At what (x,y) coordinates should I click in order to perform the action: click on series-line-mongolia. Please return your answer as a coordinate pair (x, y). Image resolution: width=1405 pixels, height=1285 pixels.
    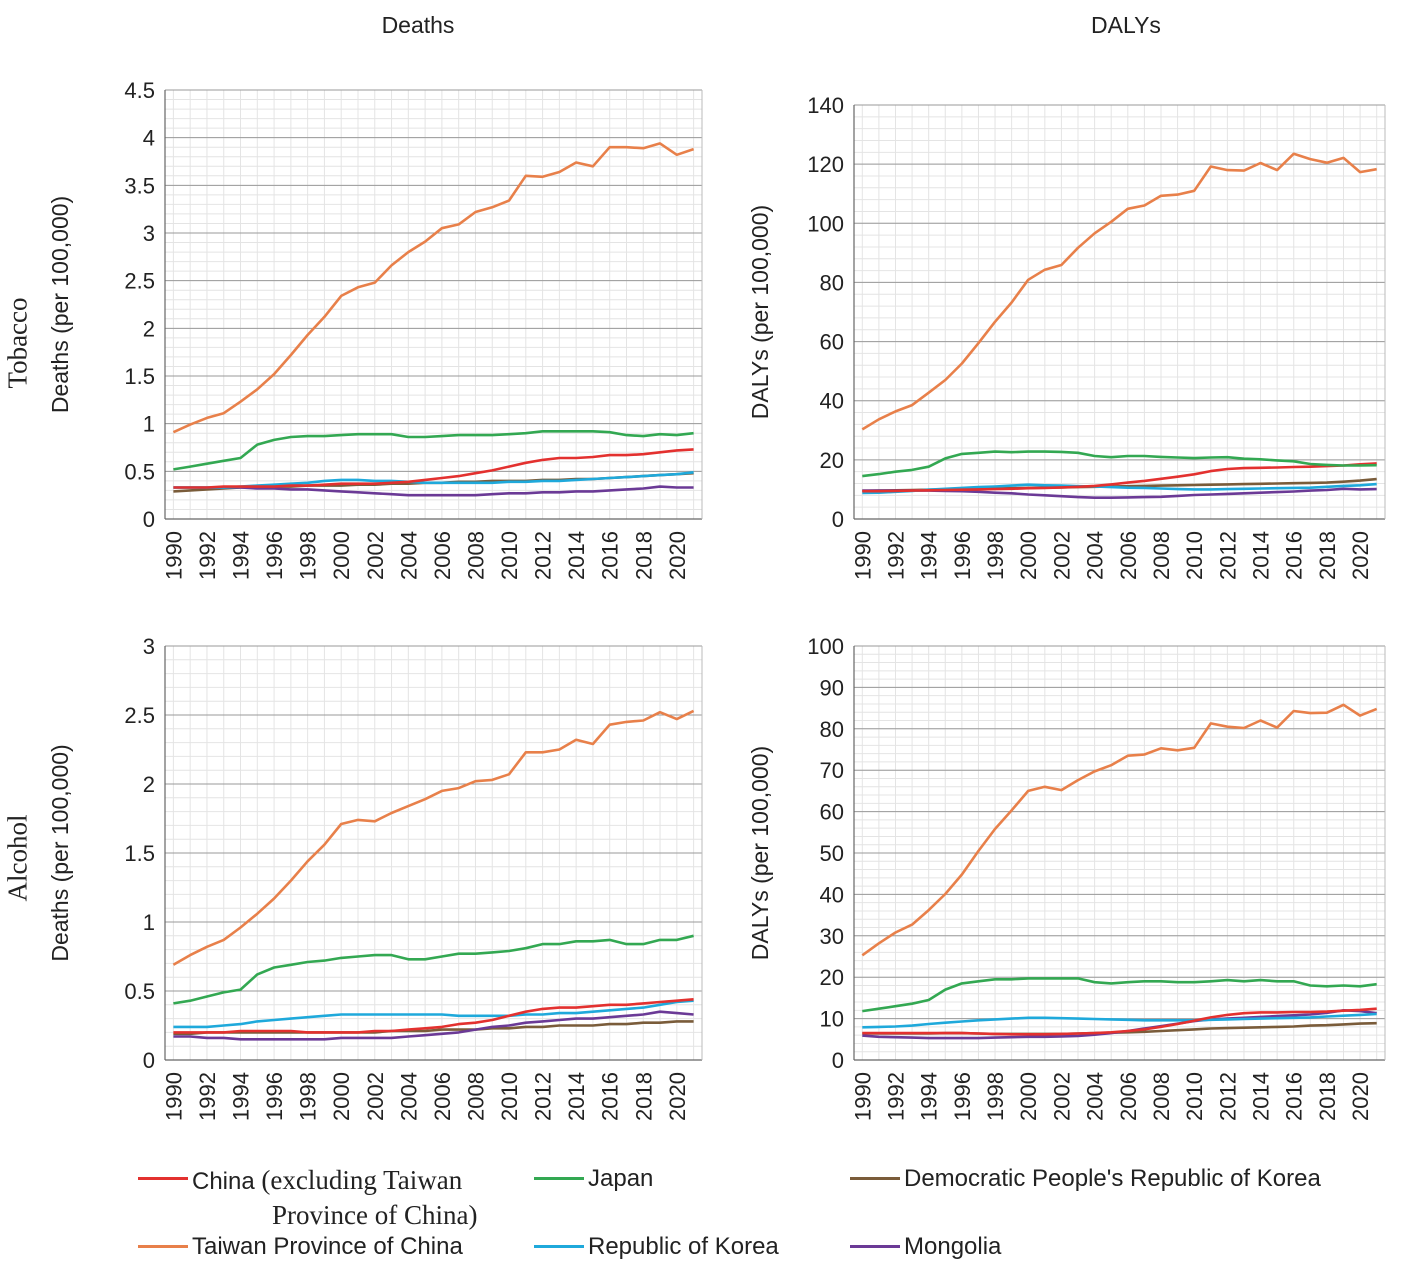
    Looking at the image, I should click on (433, 1025).